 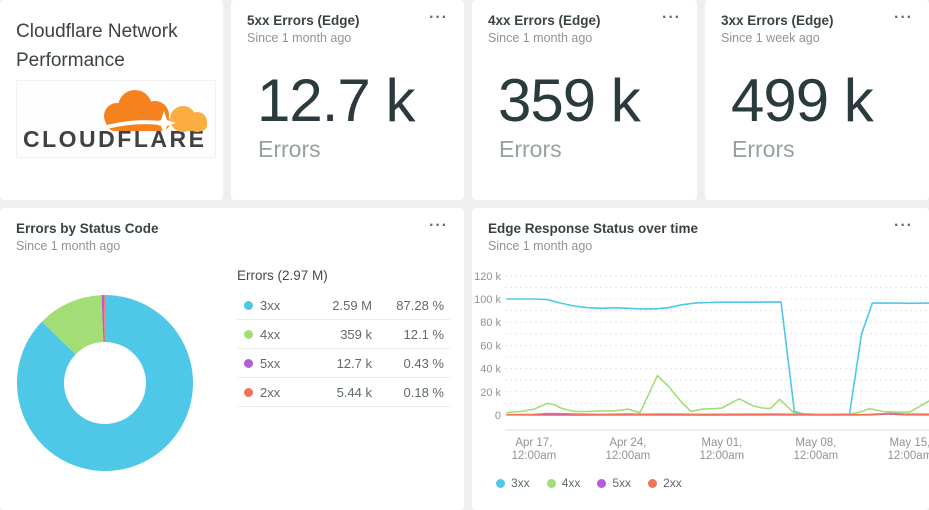 What do you see at coordinates (589, 483) in the screenshot?
I see `line-chart-legend: 3xx 4xx 5xx 2xx` at bounding box center [589, 483].